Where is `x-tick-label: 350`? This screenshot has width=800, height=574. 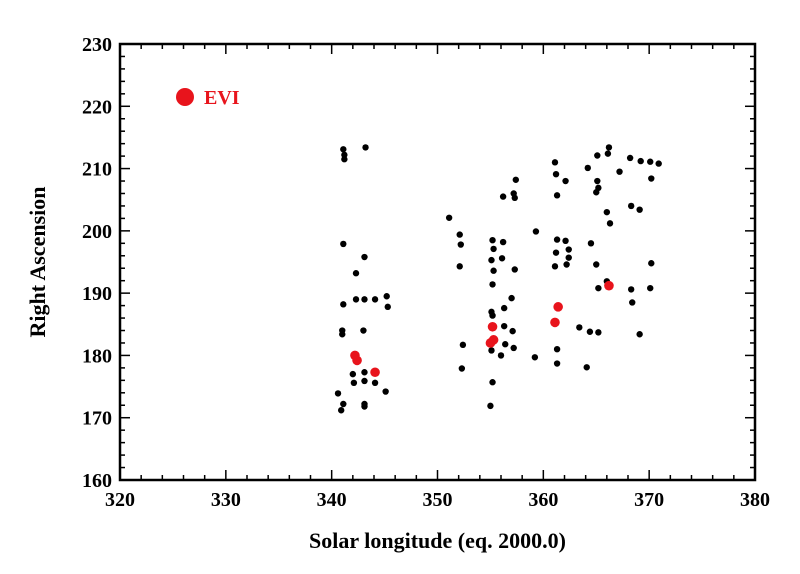
x-tick-label: 350 is located at coordinates (438, 500).